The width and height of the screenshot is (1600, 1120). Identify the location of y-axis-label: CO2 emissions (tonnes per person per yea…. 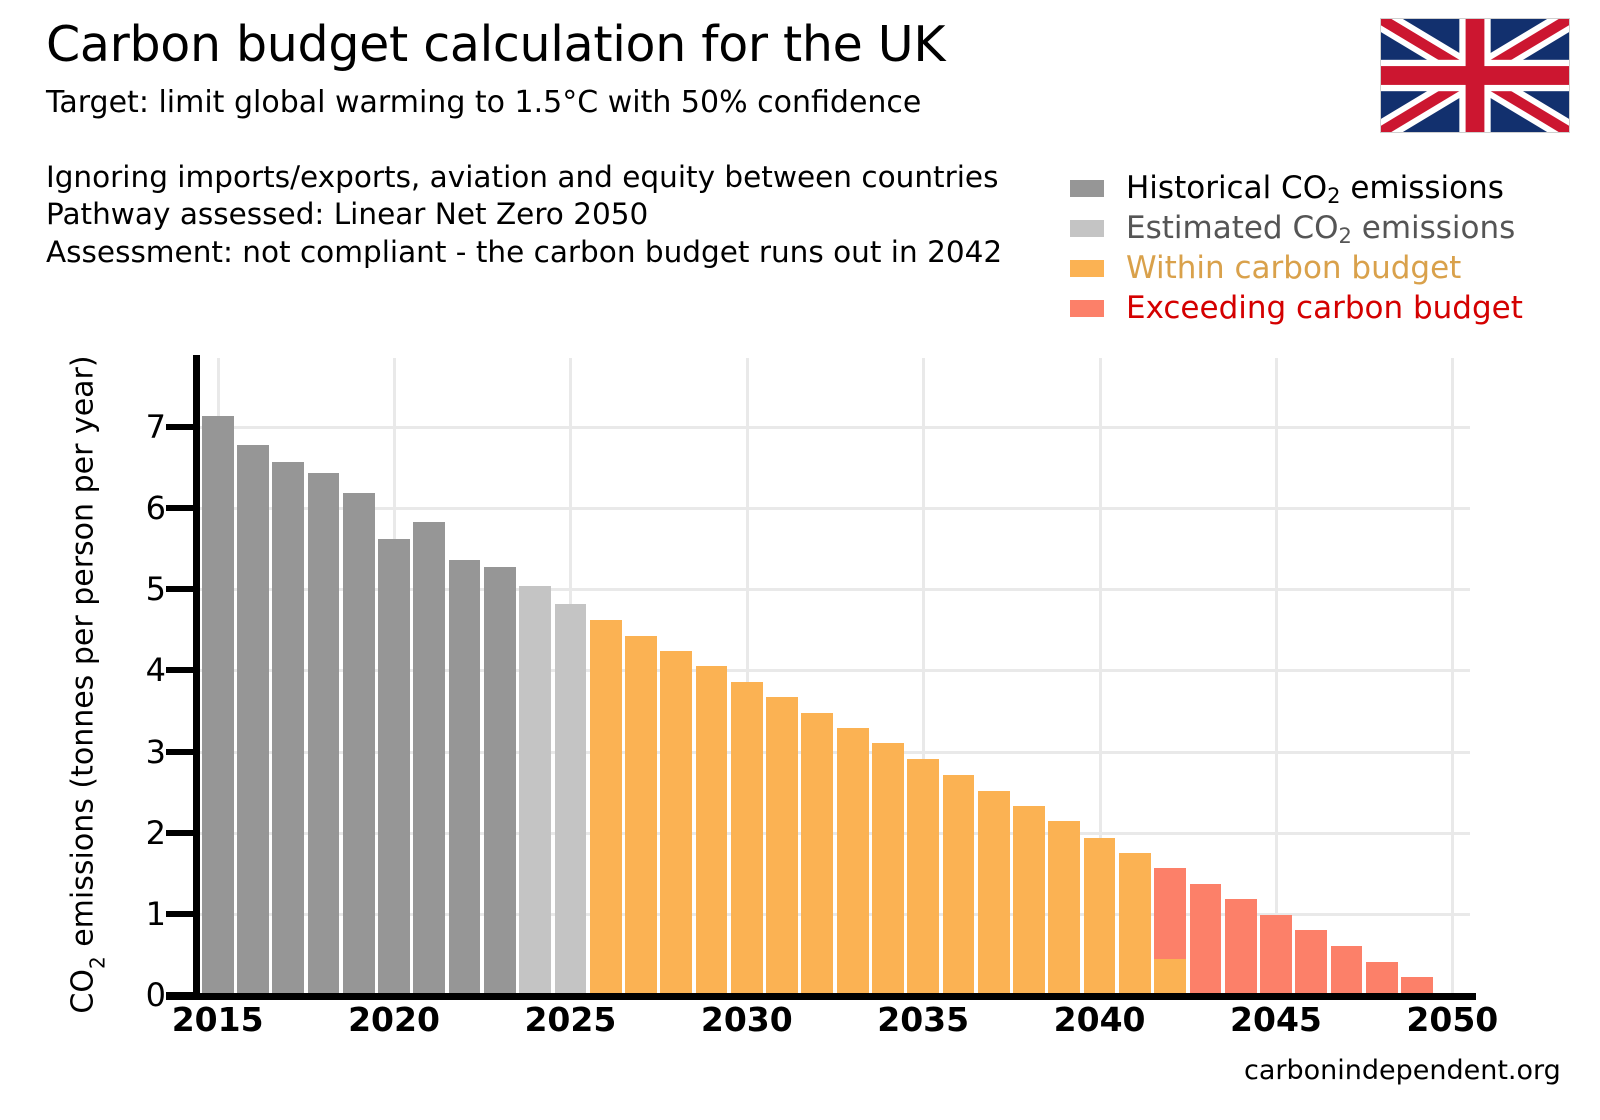
(87, 684).